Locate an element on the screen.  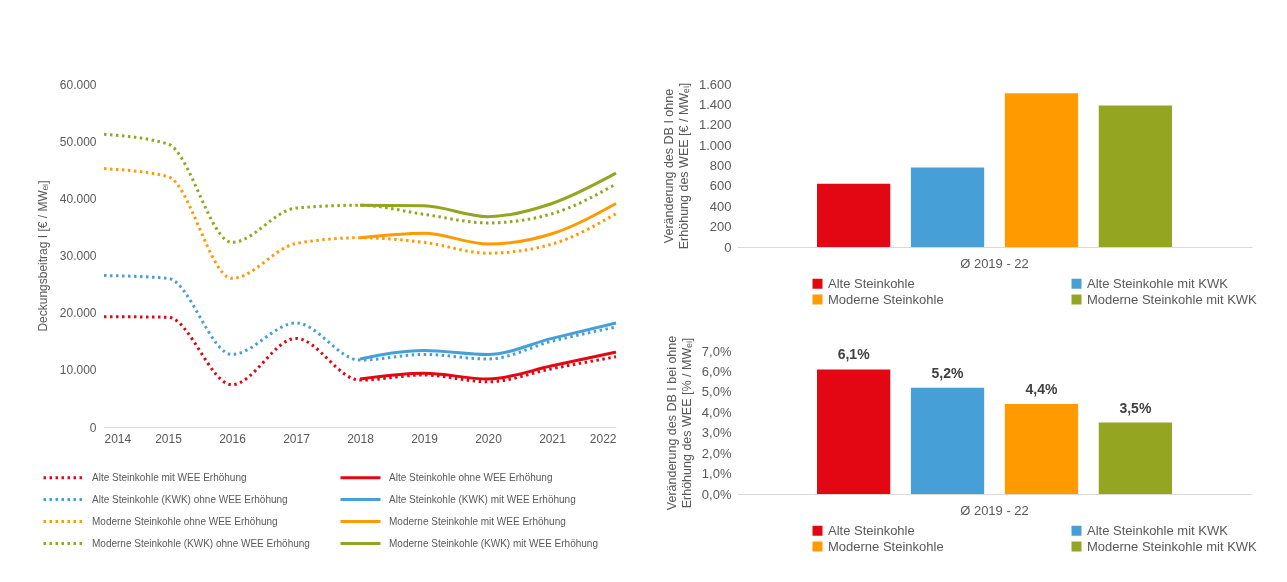
y-tick-label: 1.200 is located at coordinates (715, 125).